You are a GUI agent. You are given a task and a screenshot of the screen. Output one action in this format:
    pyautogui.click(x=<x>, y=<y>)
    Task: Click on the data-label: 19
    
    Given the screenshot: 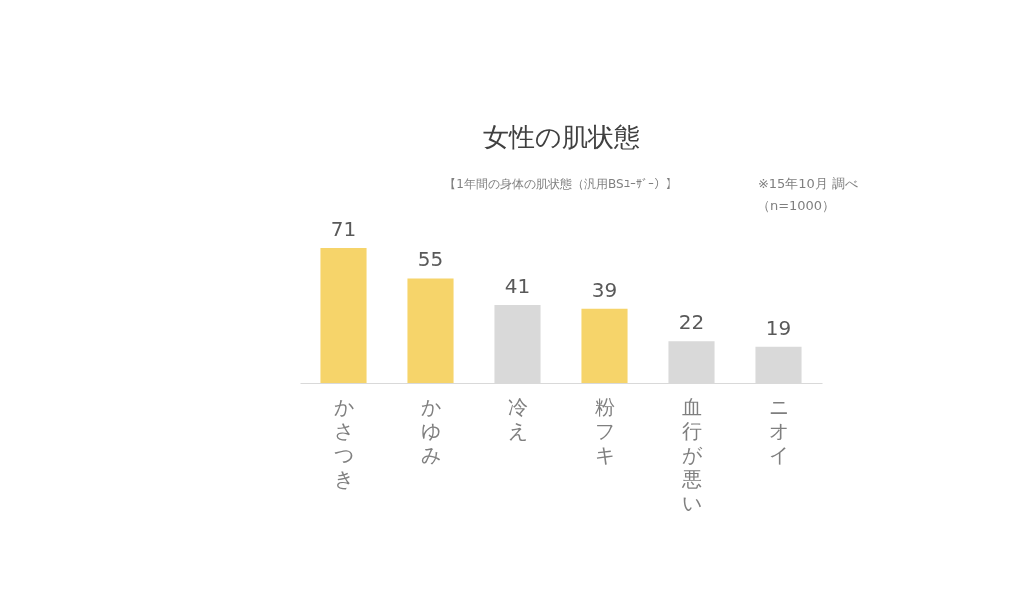 What is the action you would take?
    pyautogui.click(x=778, y=327)
    